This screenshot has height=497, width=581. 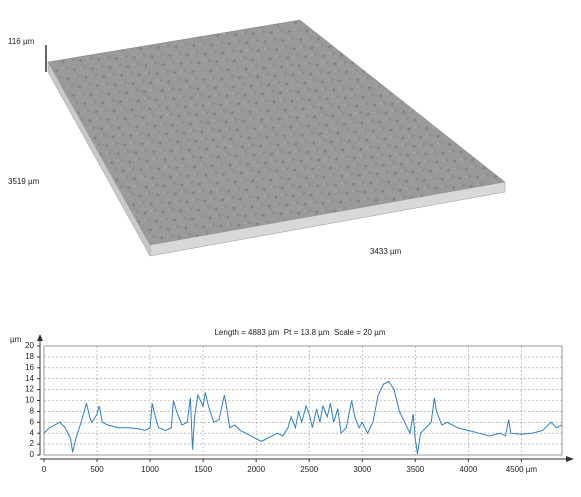 What do you see at coordinates (32, 421) in the screenshot?
I see `y-tick-label: 6` at bounding box center [32, 421].